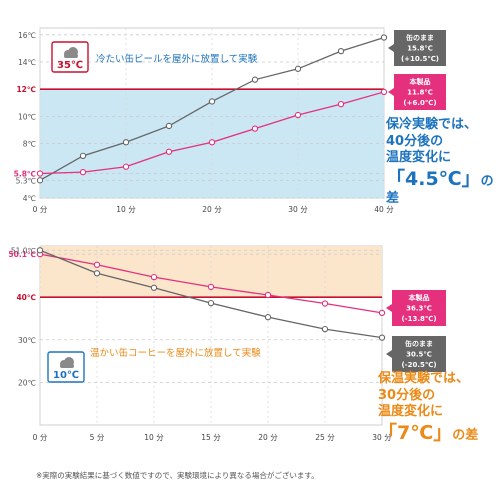 This screenshot has height=500, width=500. Describe the element at coordinates (27, 382) in the screenshot. I see `y-tick-label: 20℃` at that location.